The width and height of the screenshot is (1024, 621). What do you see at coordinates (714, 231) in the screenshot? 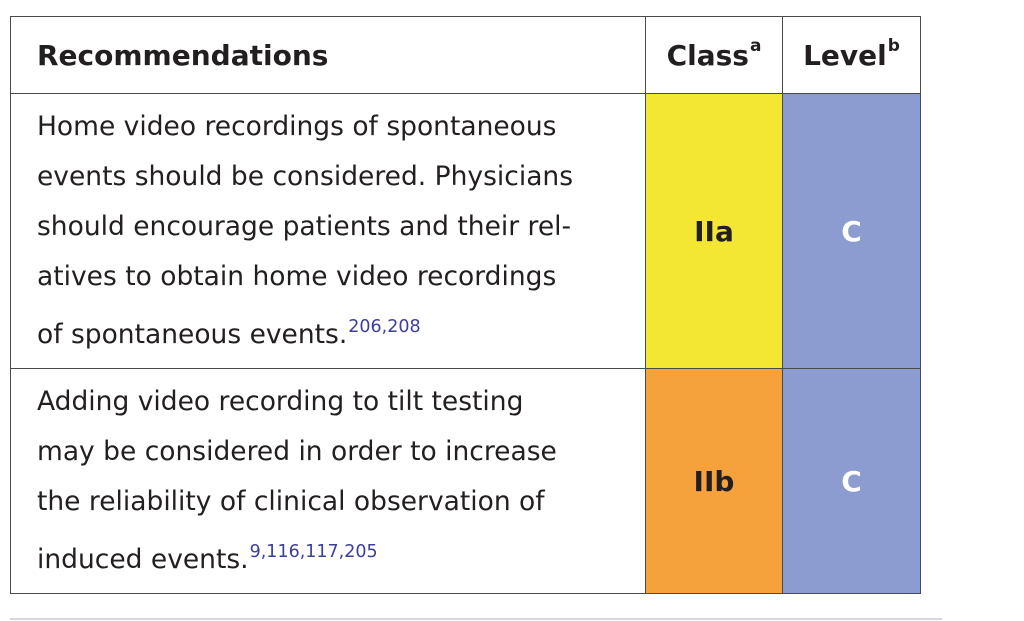
I see `class-cell: IIa` at bounding box center [714, 231].